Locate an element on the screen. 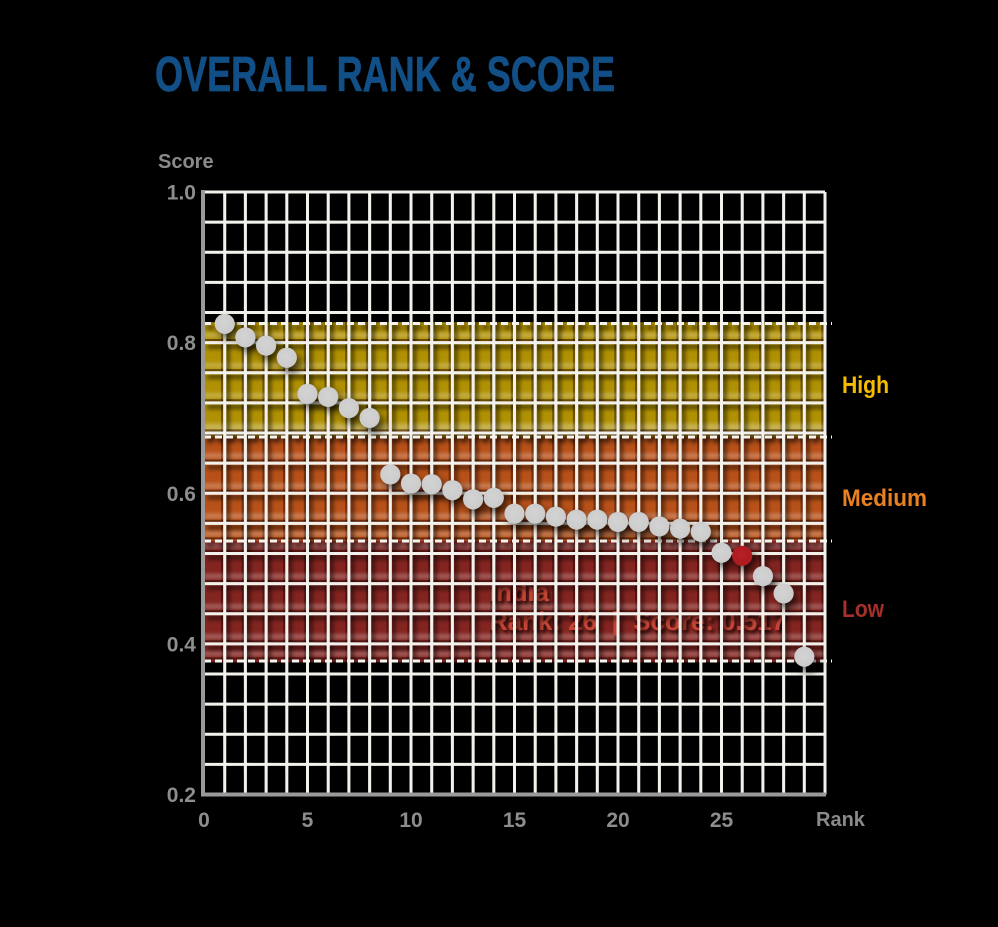 The image size is (998, 927). svg-text: 0.6 is located at coordinates (181, 494).